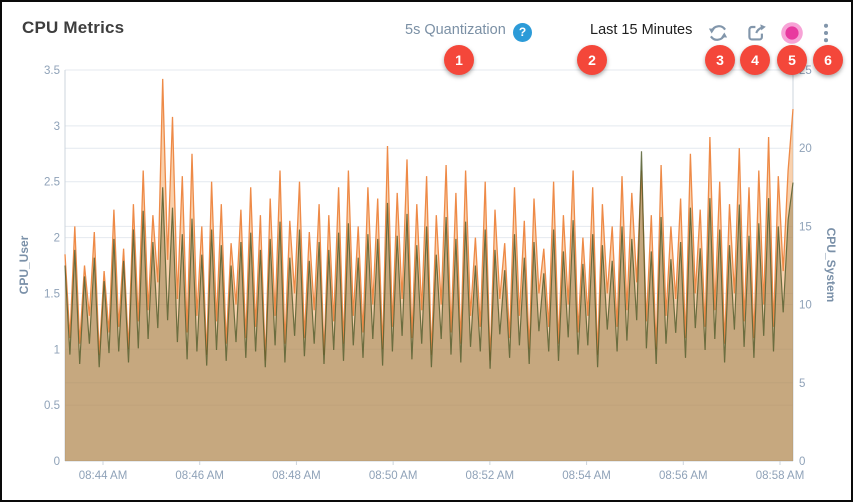 Image resolution: width=853 pixels, height=502 pixels. I want to click on annotation-badge-5: 5, so click(792, 60).